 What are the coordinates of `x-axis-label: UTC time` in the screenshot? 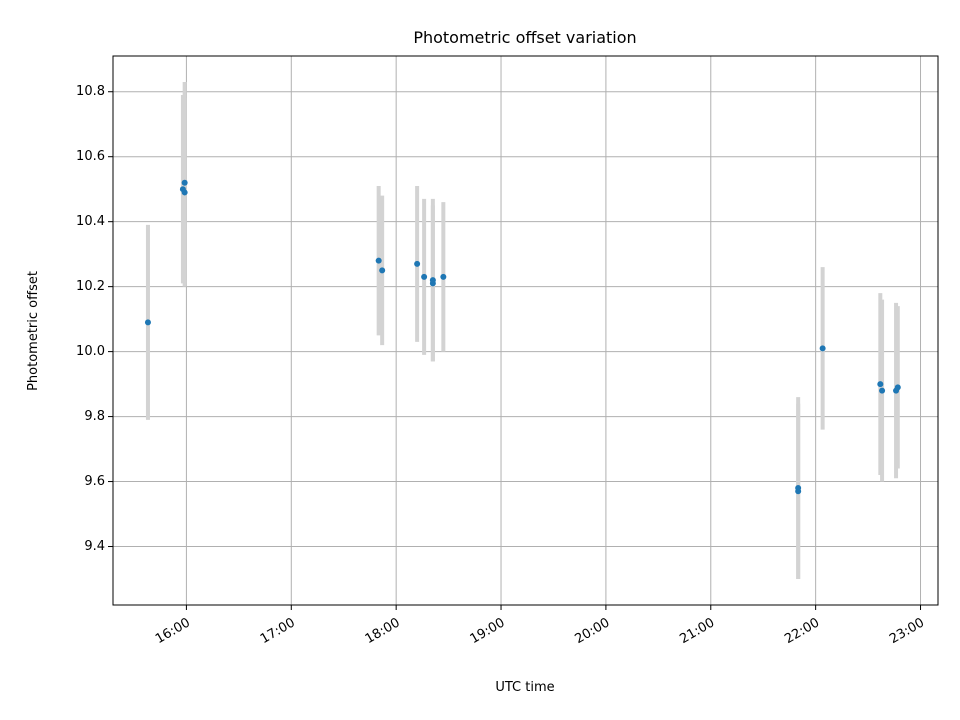 It's located at (524, 687).